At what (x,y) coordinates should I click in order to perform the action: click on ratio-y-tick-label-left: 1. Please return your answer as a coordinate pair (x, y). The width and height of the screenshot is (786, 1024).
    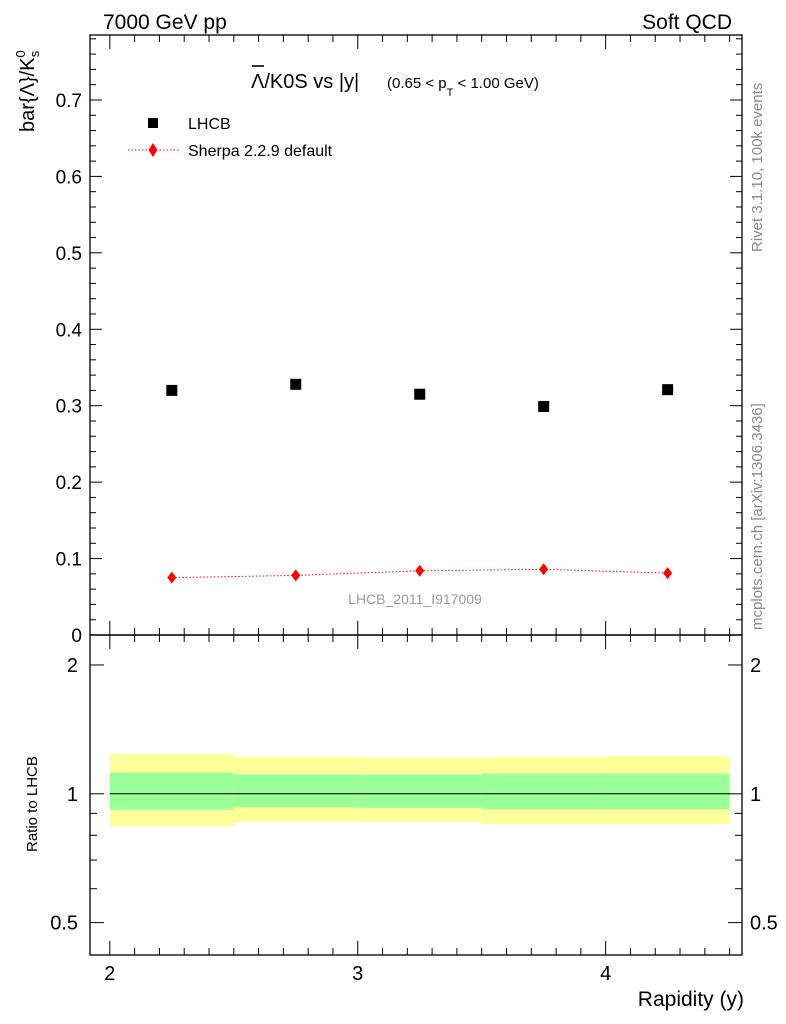
    Looking at the image, I should click on (72, 795).